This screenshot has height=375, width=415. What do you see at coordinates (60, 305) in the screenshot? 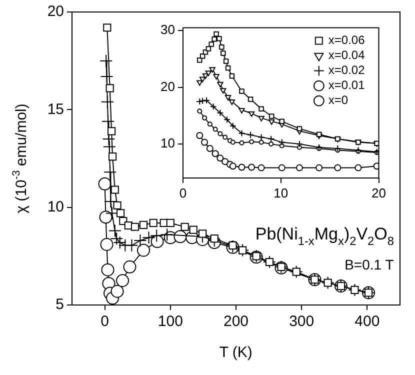
I see `y-tick-label: 5` at bounding box center [60, 305].